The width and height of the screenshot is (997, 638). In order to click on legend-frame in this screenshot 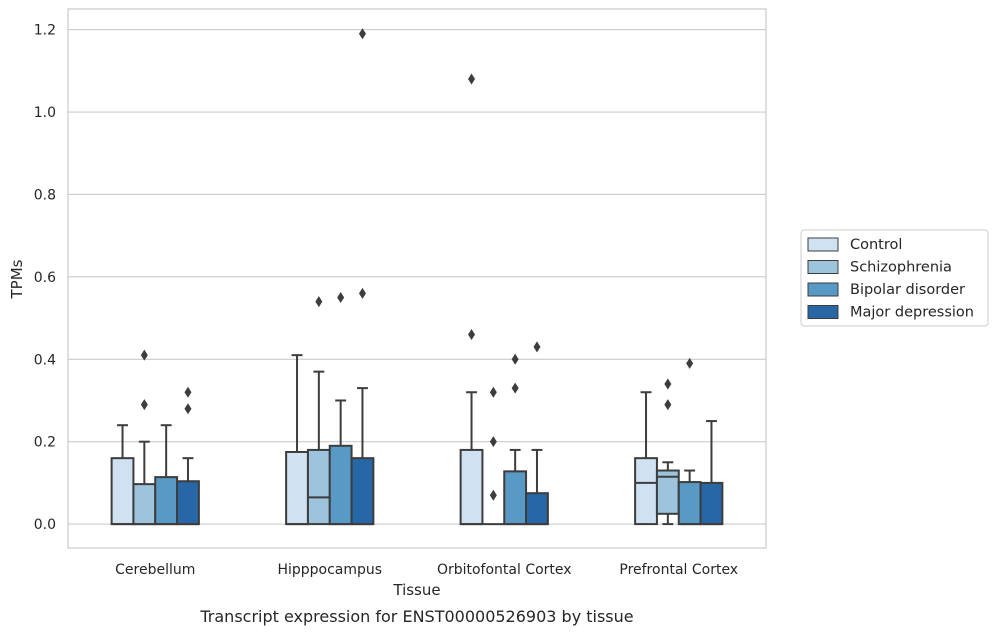, I will do `click(894, 278)`.